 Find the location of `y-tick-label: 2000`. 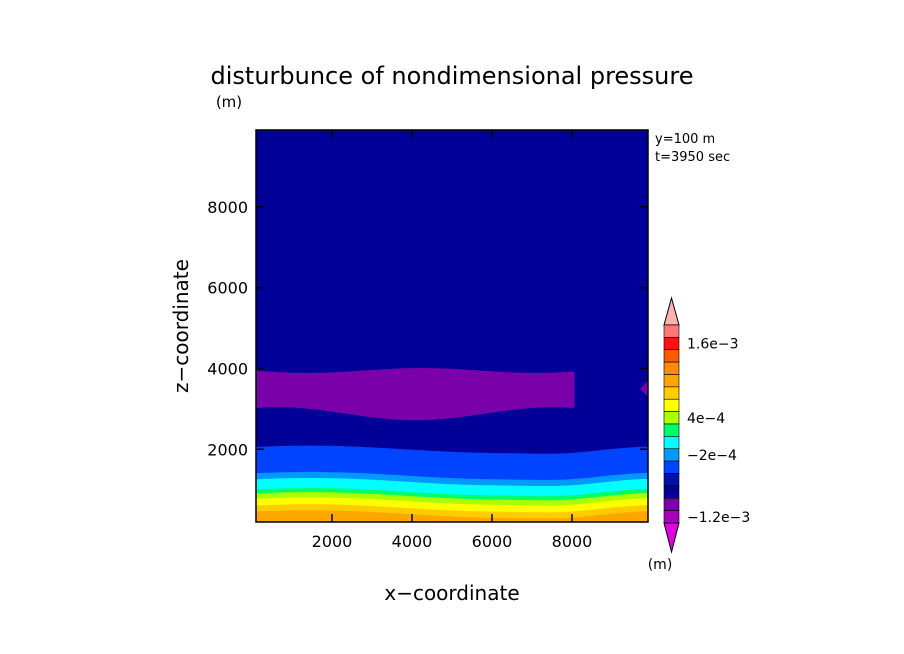

y-tick-label: 2000 is located at coordinates (227, 449).